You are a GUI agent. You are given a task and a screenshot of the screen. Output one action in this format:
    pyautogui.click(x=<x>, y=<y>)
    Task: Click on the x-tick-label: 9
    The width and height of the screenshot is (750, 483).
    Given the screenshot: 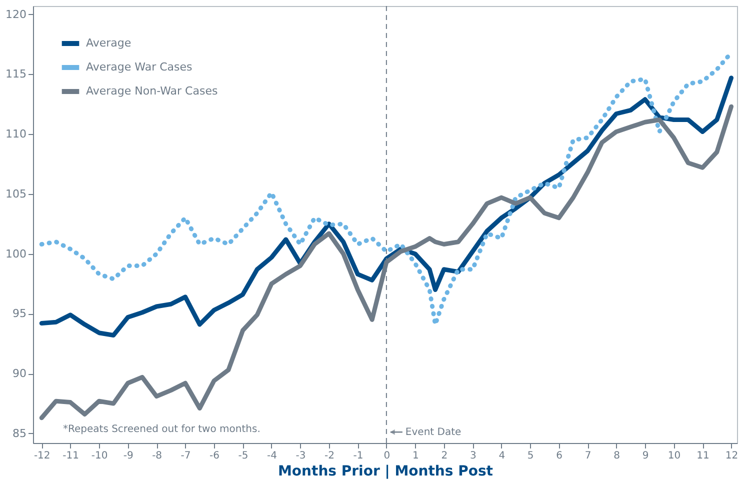 What is the action you would take?
    pyautogui.click(x=645, y=456)
    